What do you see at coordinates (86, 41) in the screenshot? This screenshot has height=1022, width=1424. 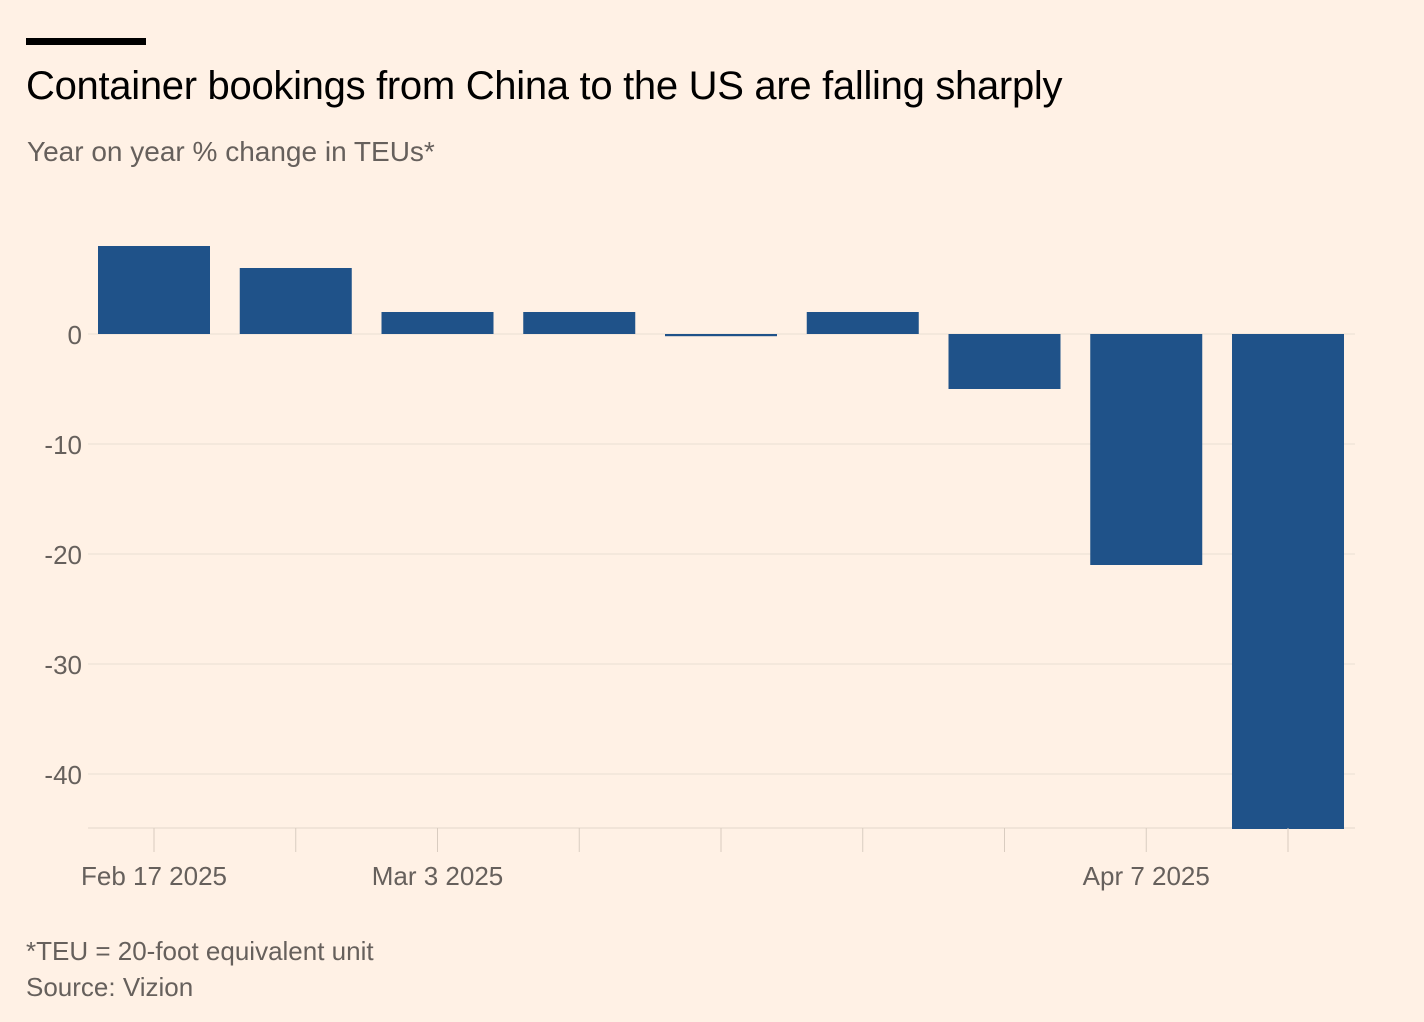 I see `brand-bar` at bounding box center [86, 41].